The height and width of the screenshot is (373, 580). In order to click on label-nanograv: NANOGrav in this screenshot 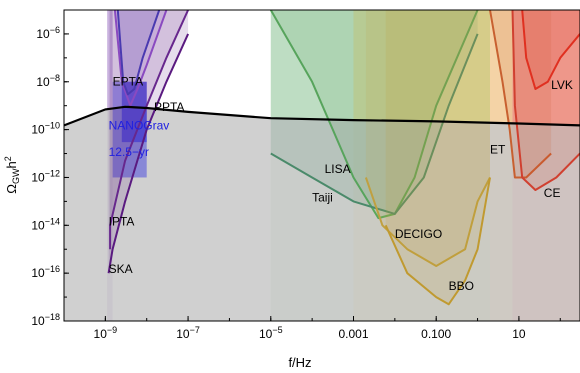, I will do `click(139, 126)`.